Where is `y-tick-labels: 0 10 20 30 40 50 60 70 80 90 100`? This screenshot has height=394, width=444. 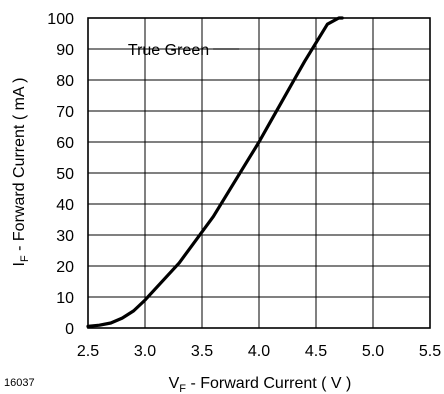
y-tick-labels: 0 10 20 30 40 50 60 70 80 90 100 is located at coordinates (60, 174).